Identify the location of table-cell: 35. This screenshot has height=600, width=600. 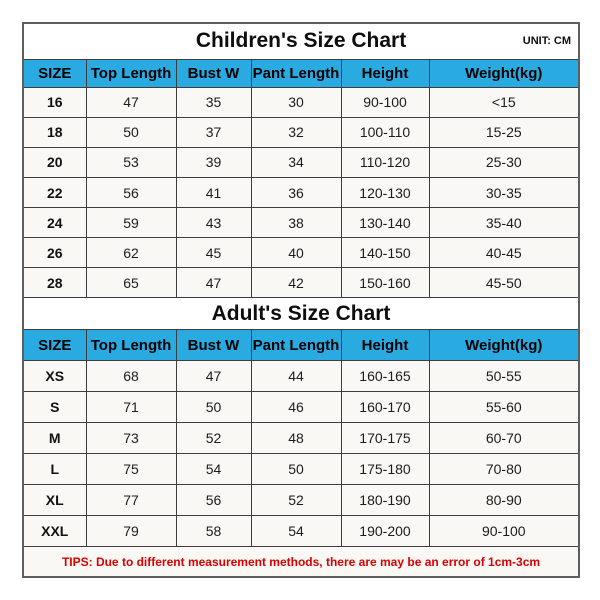
(213, 102).